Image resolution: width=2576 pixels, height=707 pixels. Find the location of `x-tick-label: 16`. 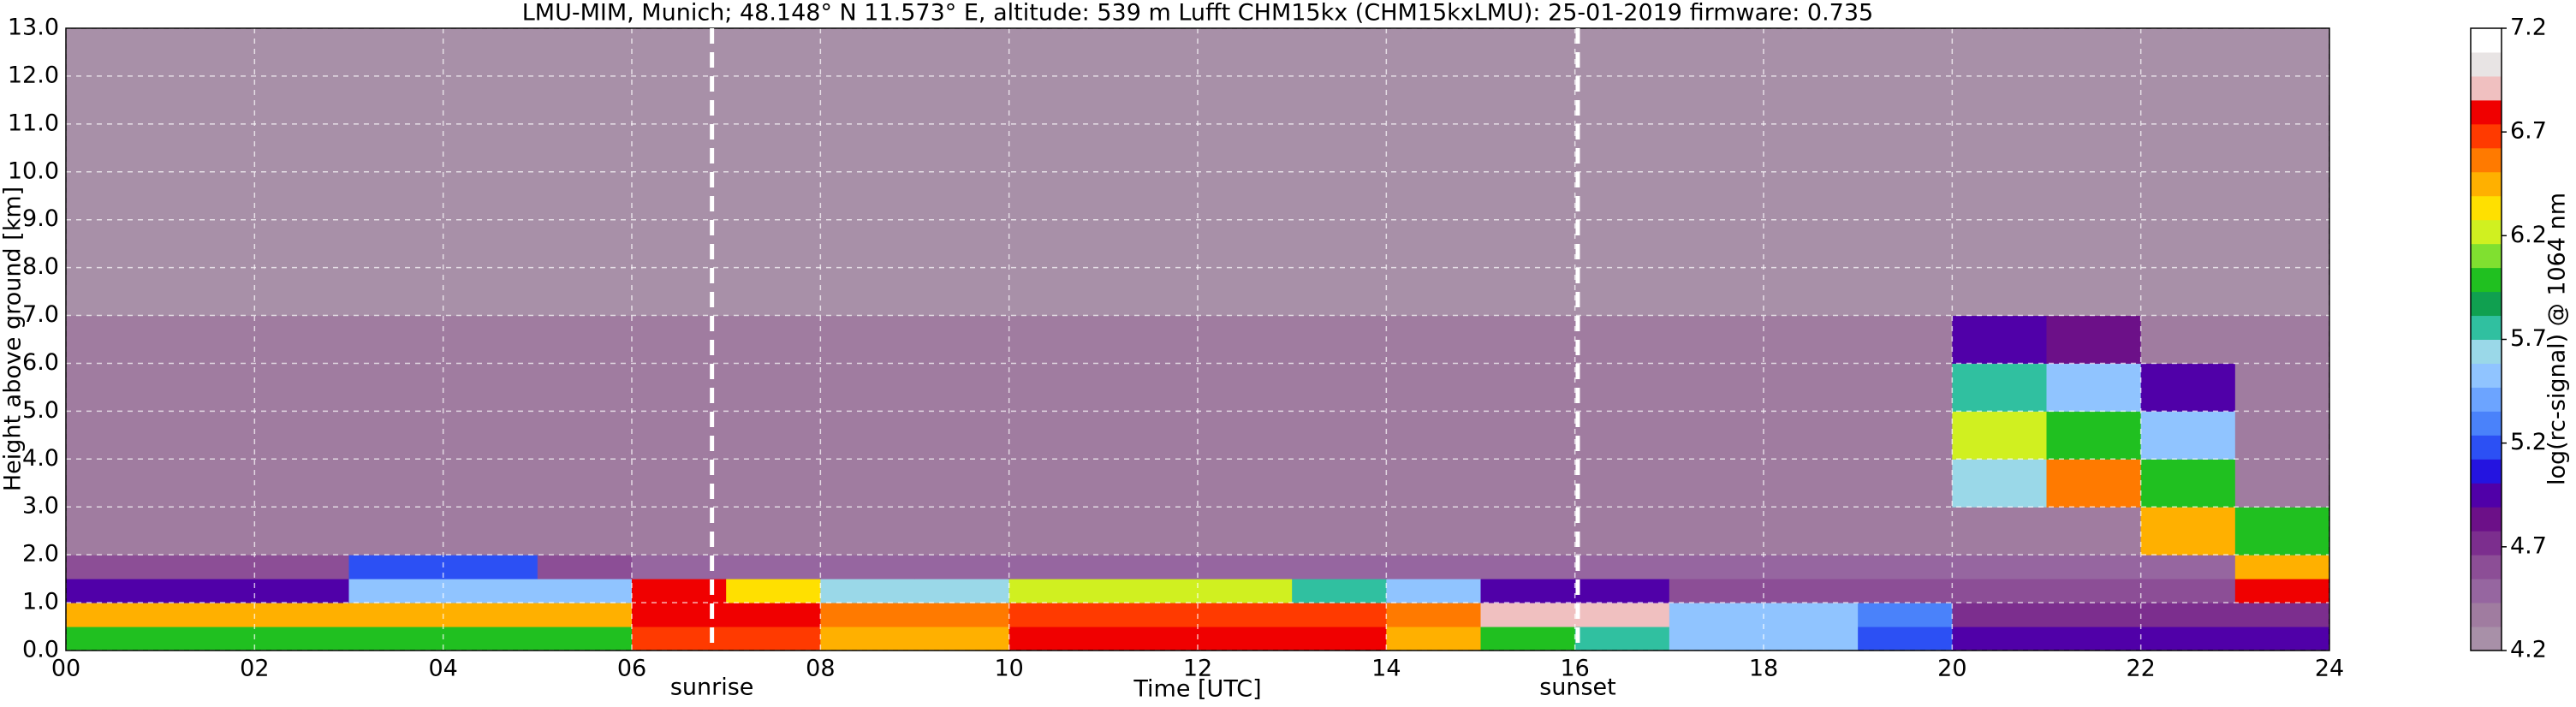

x-tick-label: 16 is located at coordinates (1574, 669).